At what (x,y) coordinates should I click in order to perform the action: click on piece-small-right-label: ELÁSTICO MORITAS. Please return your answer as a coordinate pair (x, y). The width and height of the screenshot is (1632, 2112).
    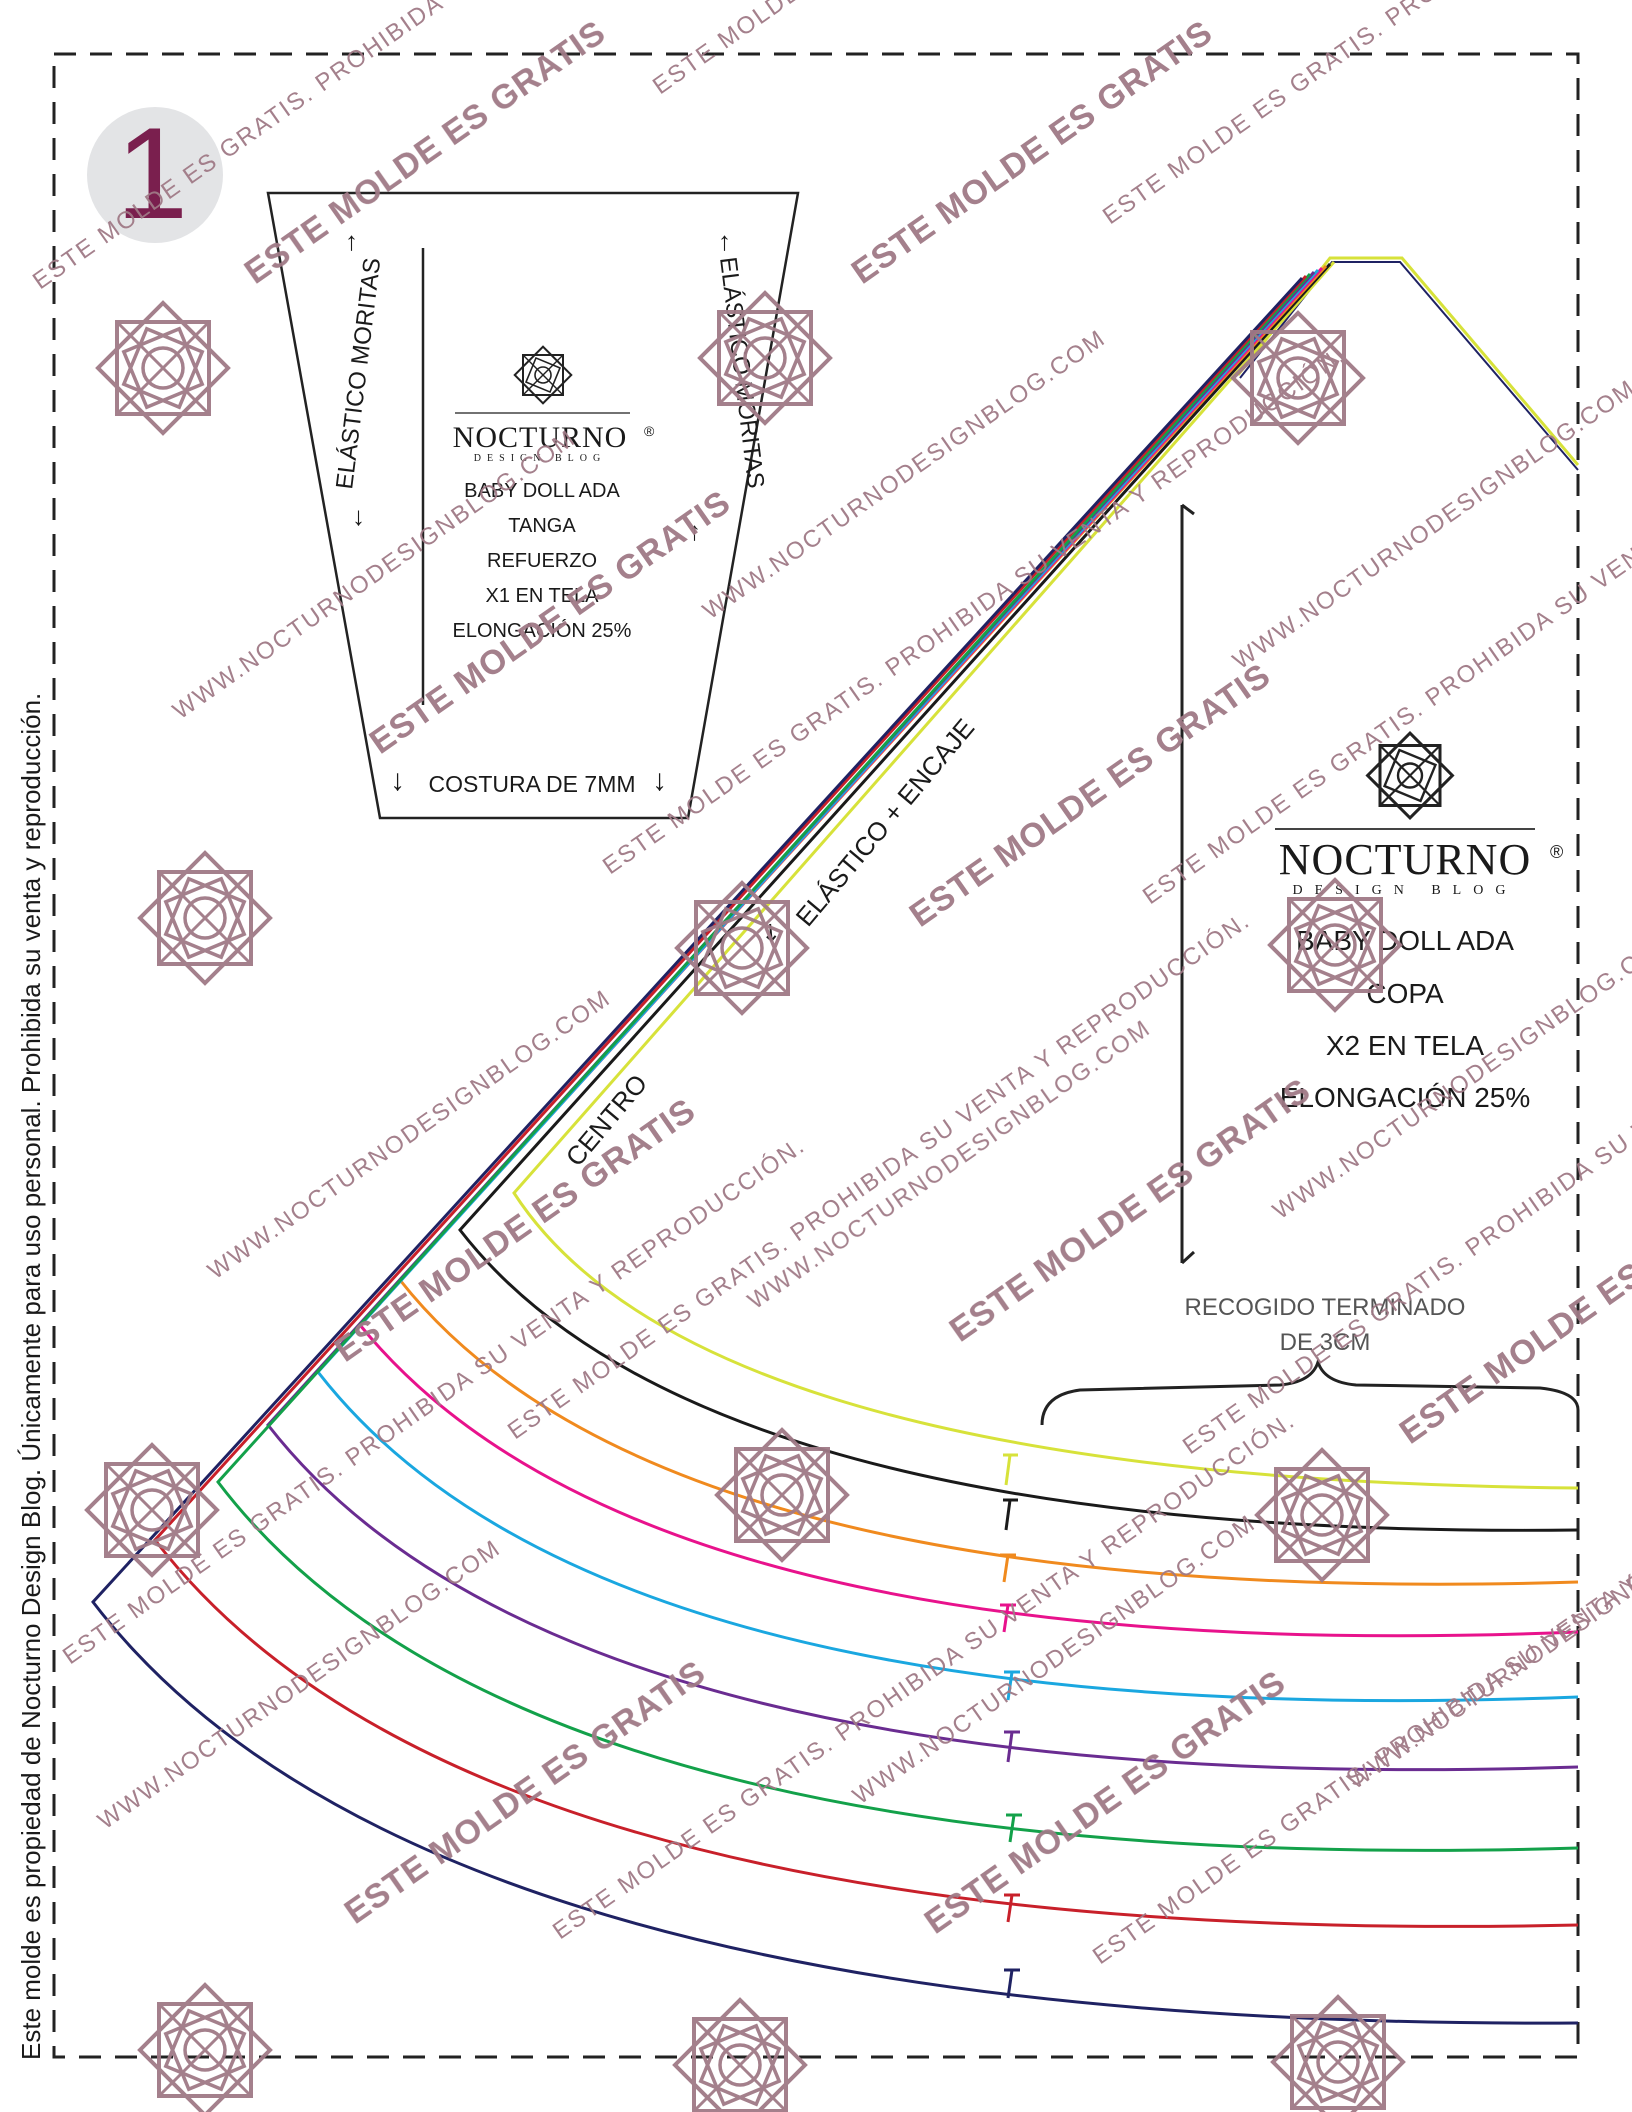
    Looking at the image, I should click on (741, 372).